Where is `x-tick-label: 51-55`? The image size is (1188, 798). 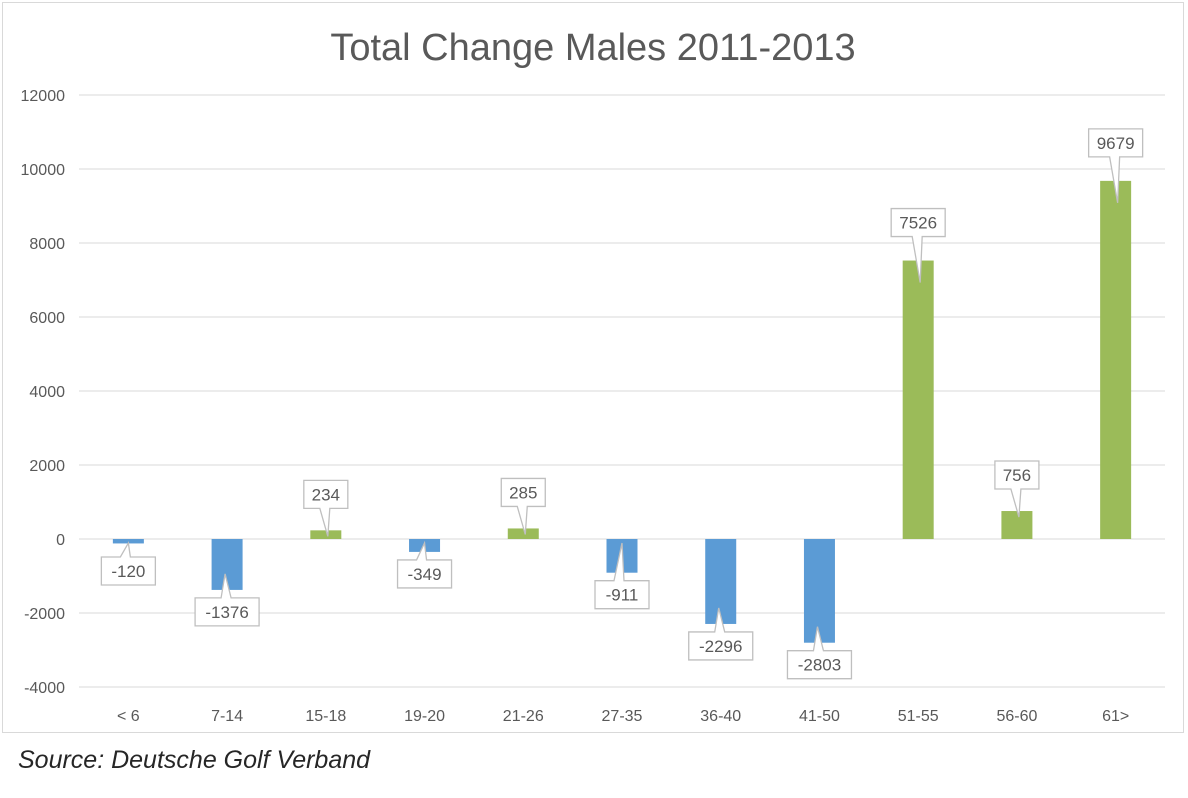
x-tick-label: 51-55 is located at coordinates (918, 716).